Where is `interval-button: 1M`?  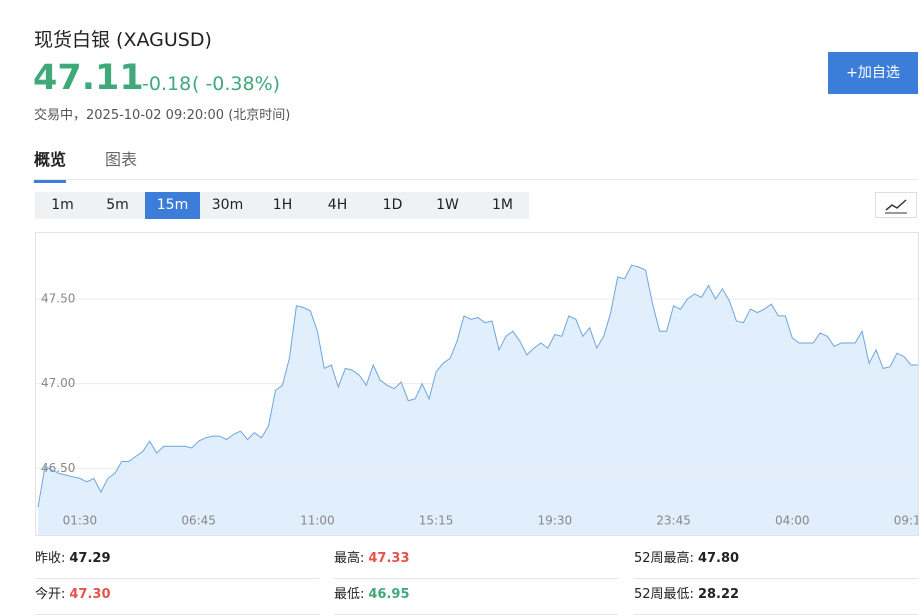
interval-button: 1M is located at coordinates (502, 205).